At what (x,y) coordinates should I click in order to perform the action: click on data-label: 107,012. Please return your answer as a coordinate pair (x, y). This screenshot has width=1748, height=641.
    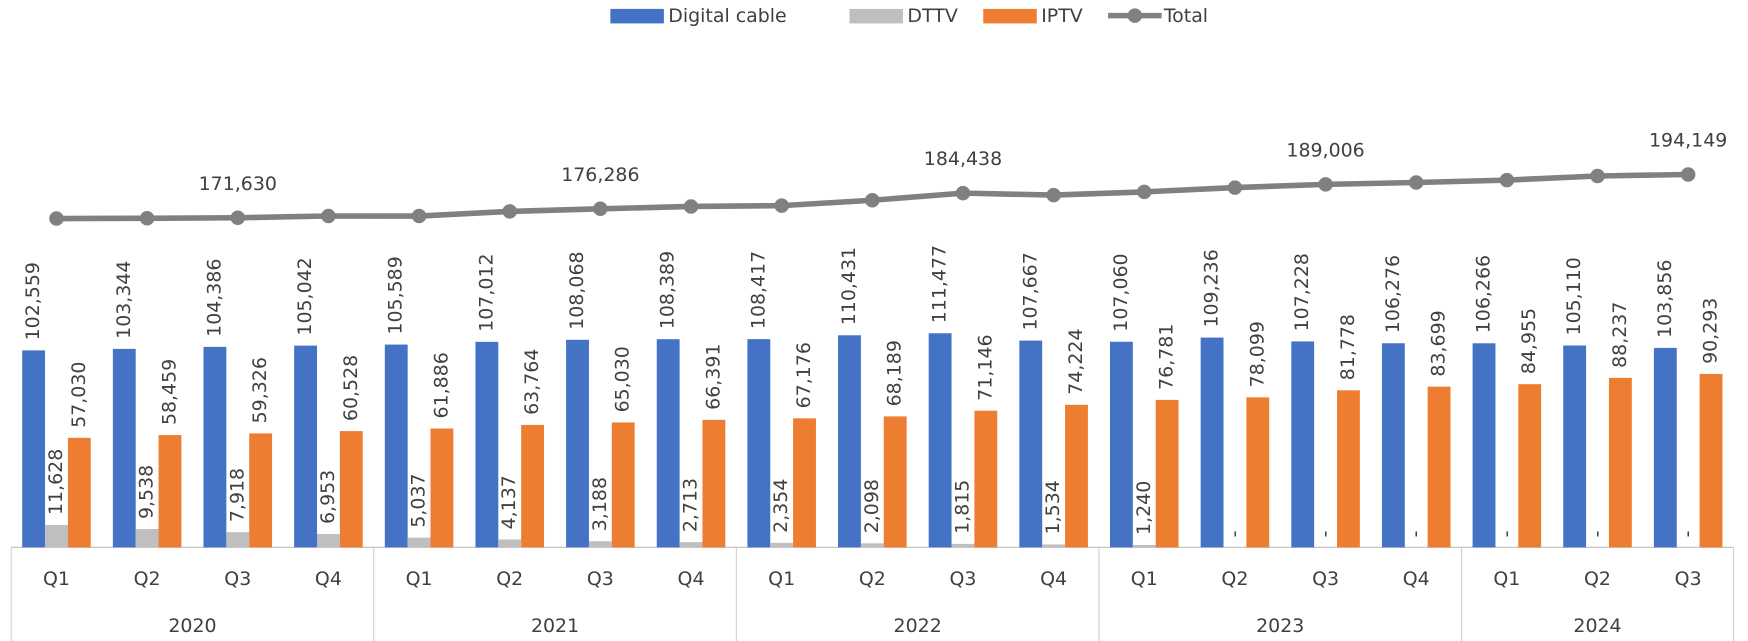
    Looking at the image, I should click on (486, 292).